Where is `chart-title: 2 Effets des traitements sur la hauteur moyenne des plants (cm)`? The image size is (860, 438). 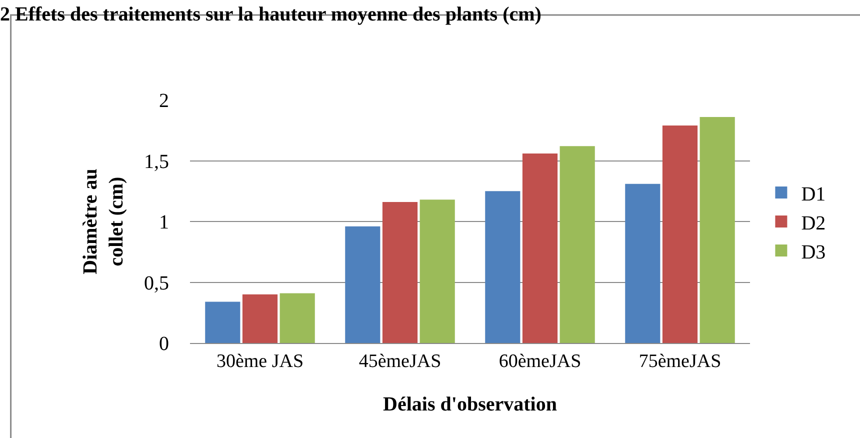 chart-title: 2 Effets des traitements sur la hauteur moyenne des plants (cm) is located at coordinates (271, 15).